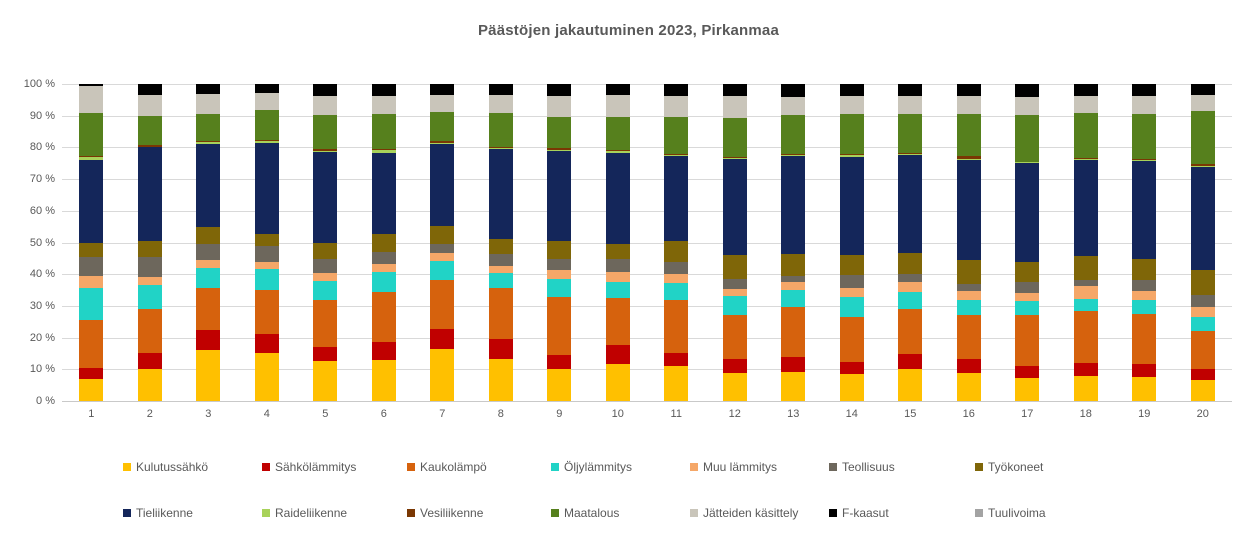  Describe the element at coordinates (42, 179) in the screenshot. I see `y-tick-label: 70 %` at that location.